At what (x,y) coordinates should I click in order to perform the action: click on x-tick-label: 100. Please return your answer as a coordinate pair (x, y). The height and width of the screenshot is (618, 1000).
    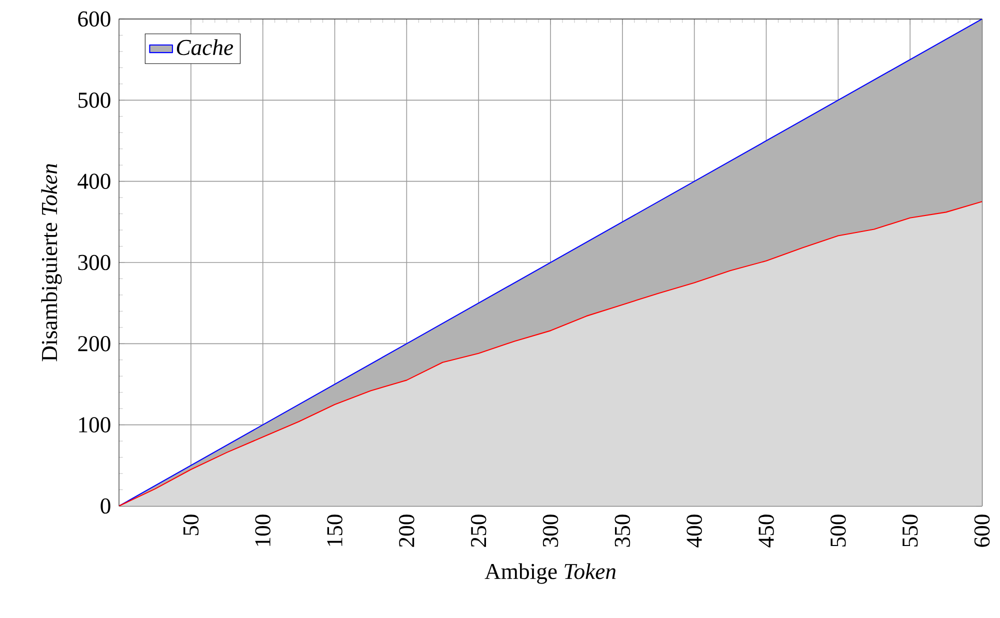
    Looking at the image, I should click on (262, 530).